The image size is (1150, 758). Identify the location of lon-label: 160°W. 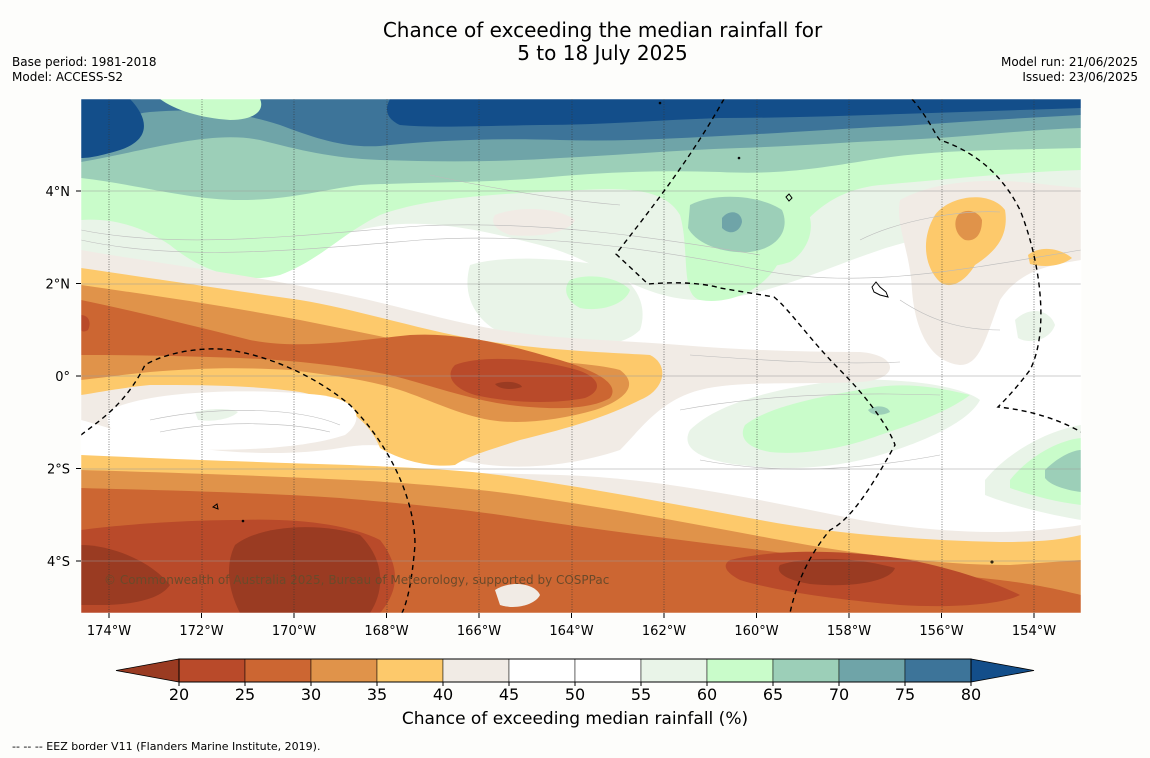
(756, 631).